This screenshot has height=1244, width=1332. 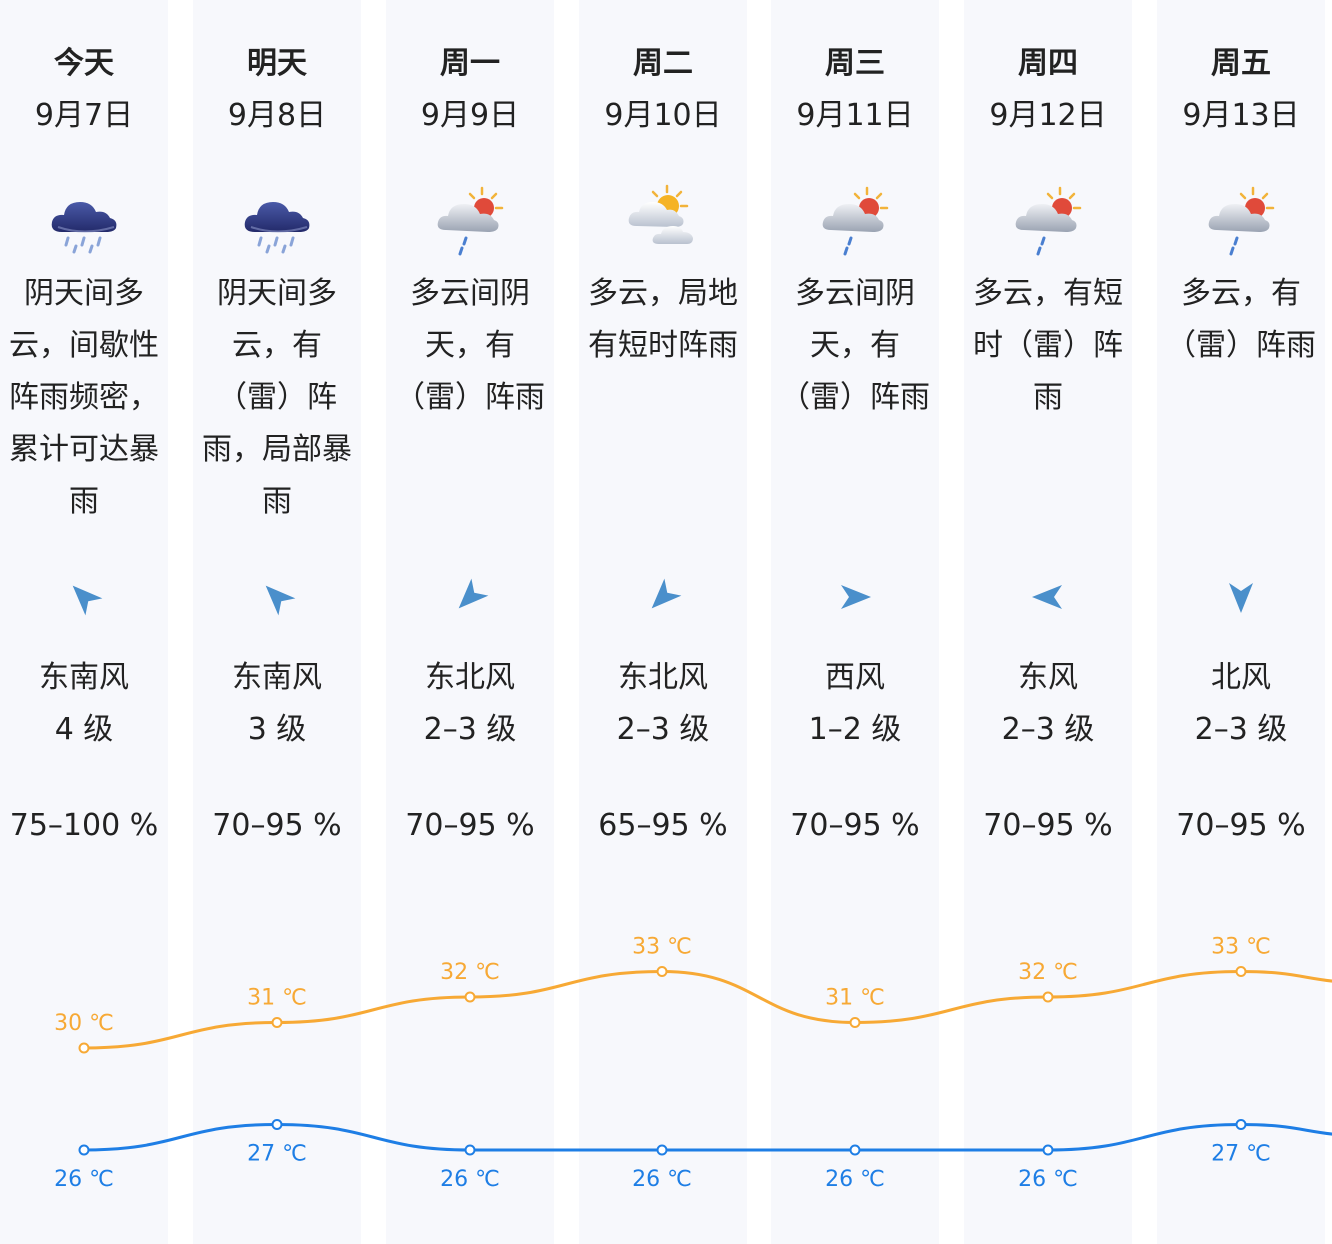 I want to click on arrow-west-icon, so click(x=1048, y=597).